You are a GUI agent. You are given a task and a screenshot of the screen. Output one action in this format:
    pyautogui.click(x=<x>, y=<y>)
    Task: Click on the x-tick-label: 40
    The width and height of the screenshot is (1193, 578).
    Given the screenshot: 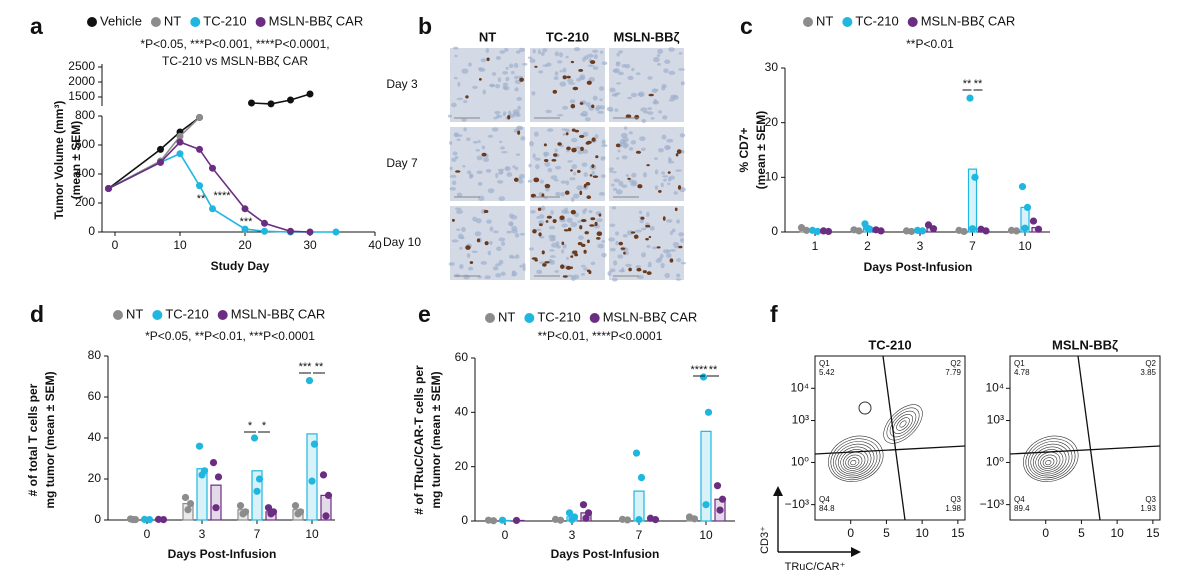 What is the action you would take?
    pyautogui.click(x=375, y=245)
    